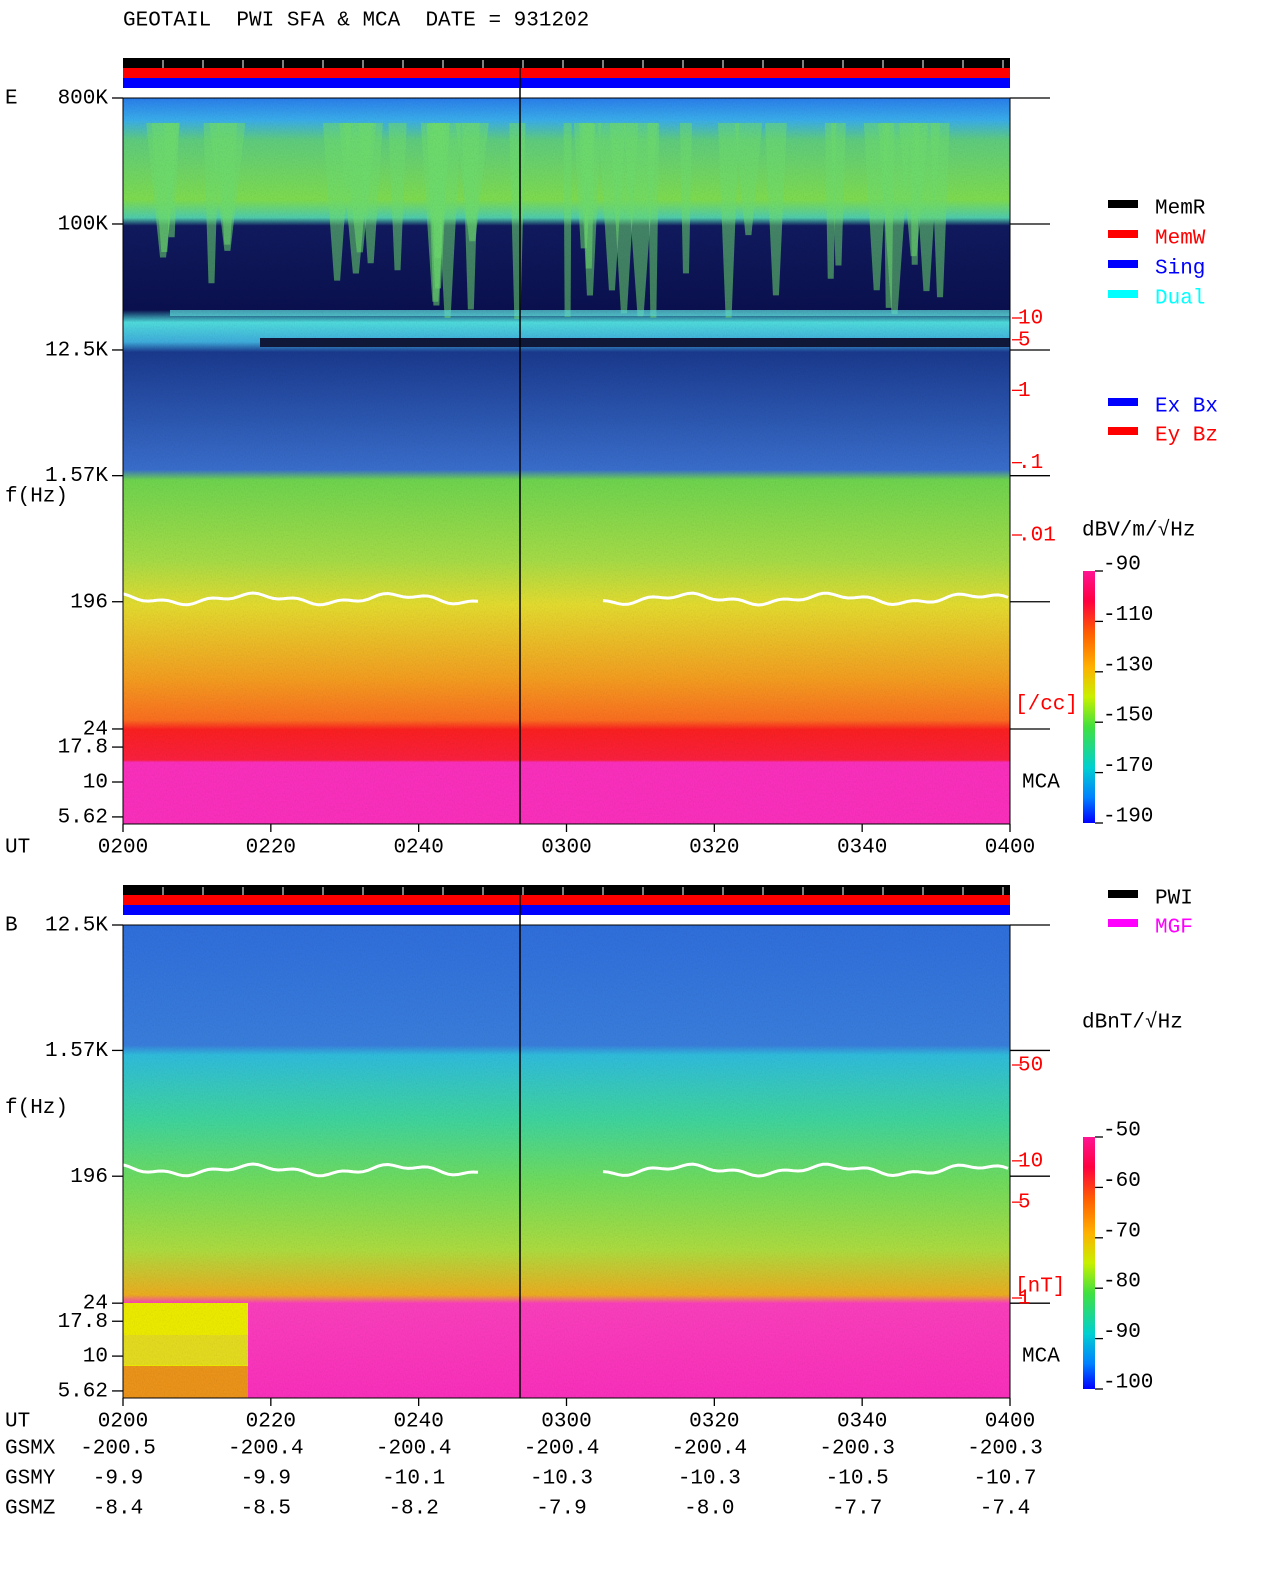 The height and width of the screenshot is (1593, 1280). I want to click on colorbar-label: dBnT/√Hz, so click(1132, 1023).